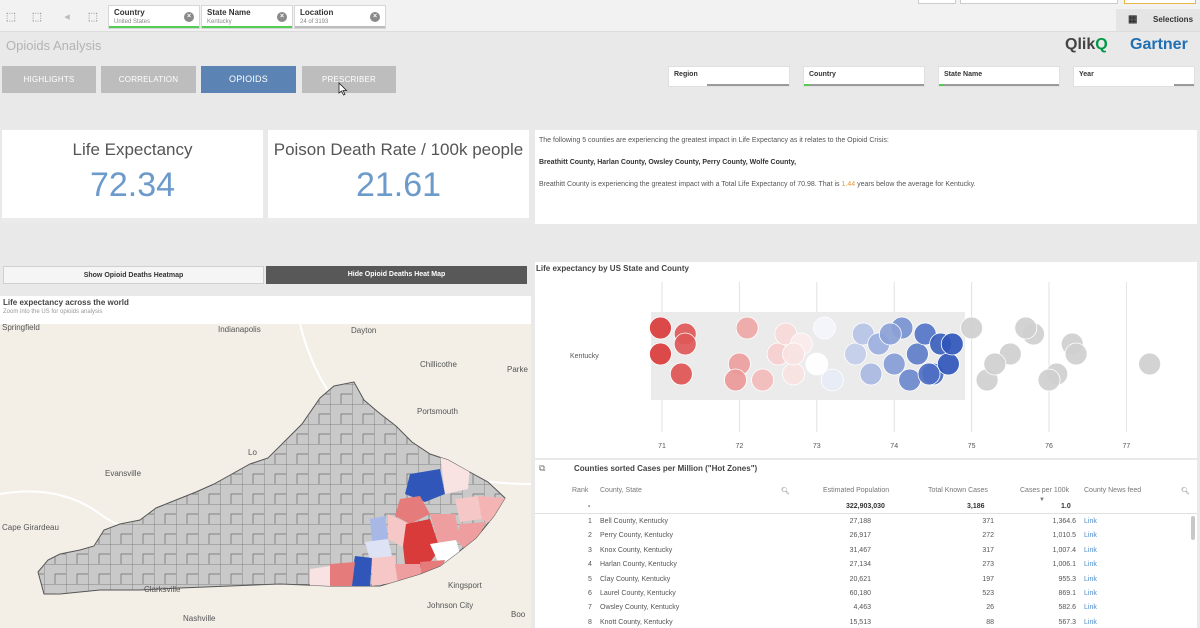 This screenshot has height=628, width=1200. Describe the element at coordinates (963, 74) in the screenshot. I see `filter-label: State Name` at that location.